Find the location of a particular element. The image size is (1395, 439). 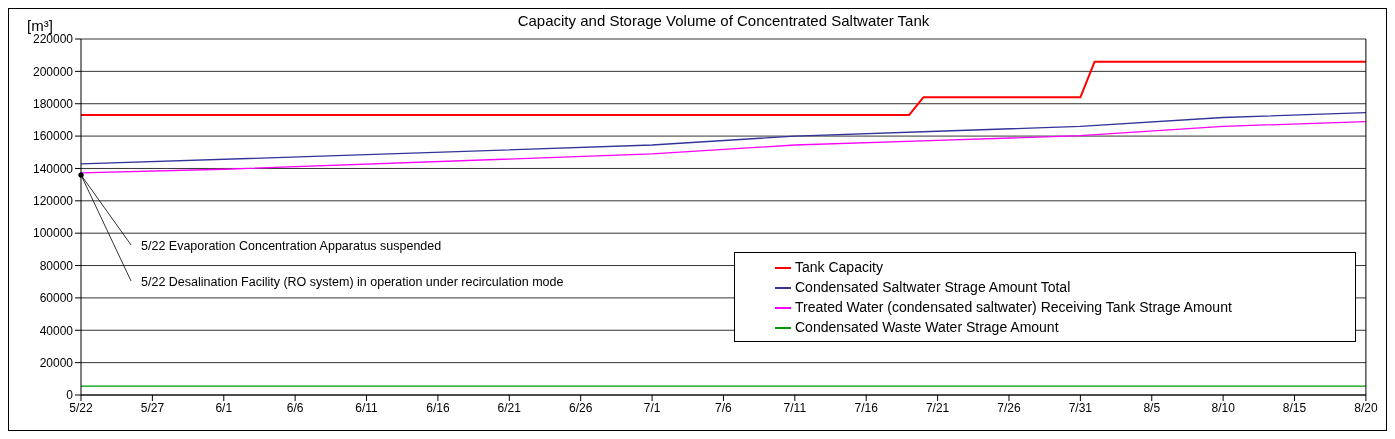

x-tick-label: 8/15 is located at coordinates (1294, 407).